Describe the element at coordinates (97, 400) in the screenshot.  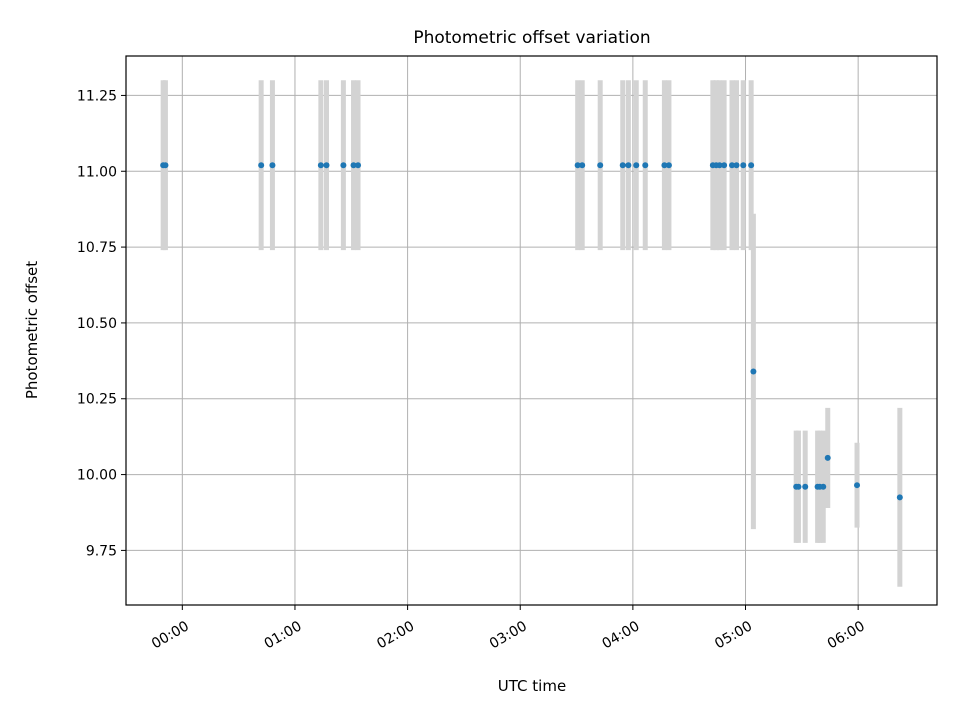
I see `y-tick-label: 10.25` at that location.